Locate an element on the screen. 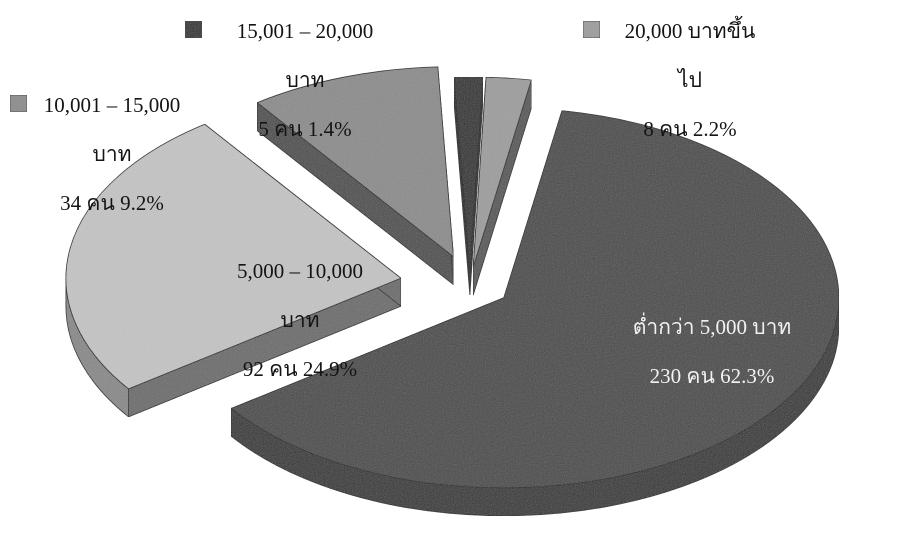 The height and width of the screenshot is (544, 918). slice-label-line: ไป is located at coordinates (689, 80).